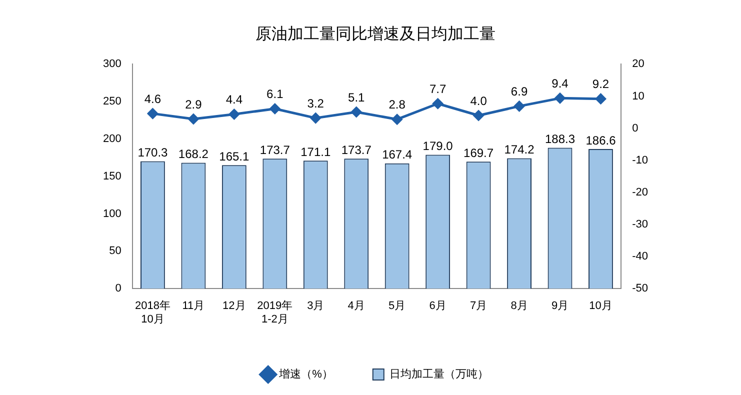 The height and width of the screenshot is (395, 741). What do you see at coordinates (315, 306) in the screenshot?
I see `x-tick-label: 3月` at bounding box center [315, 306].